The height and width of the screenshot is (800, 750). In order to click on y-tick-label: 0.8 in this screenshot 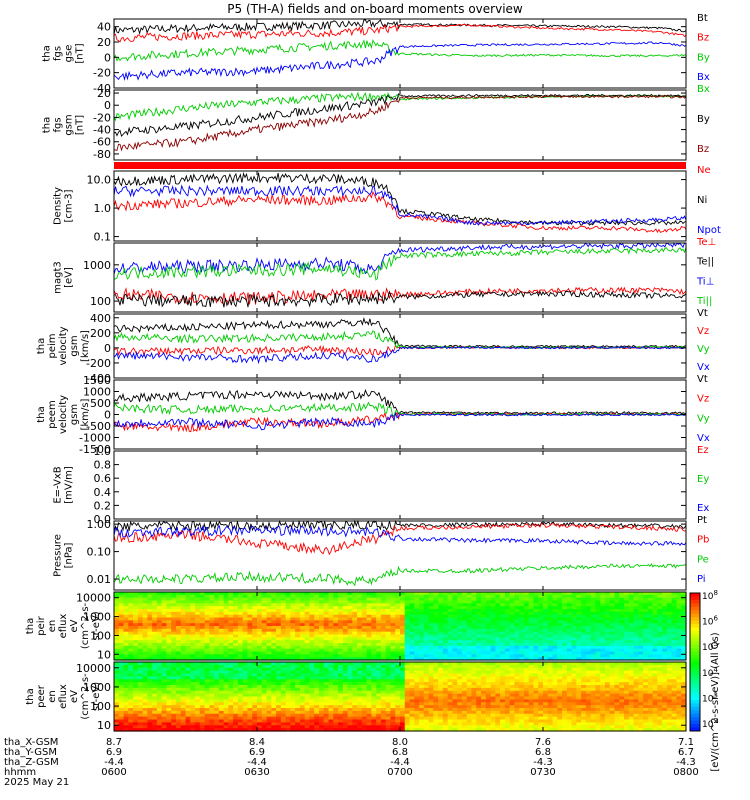, I will do `click(103, 465)`.